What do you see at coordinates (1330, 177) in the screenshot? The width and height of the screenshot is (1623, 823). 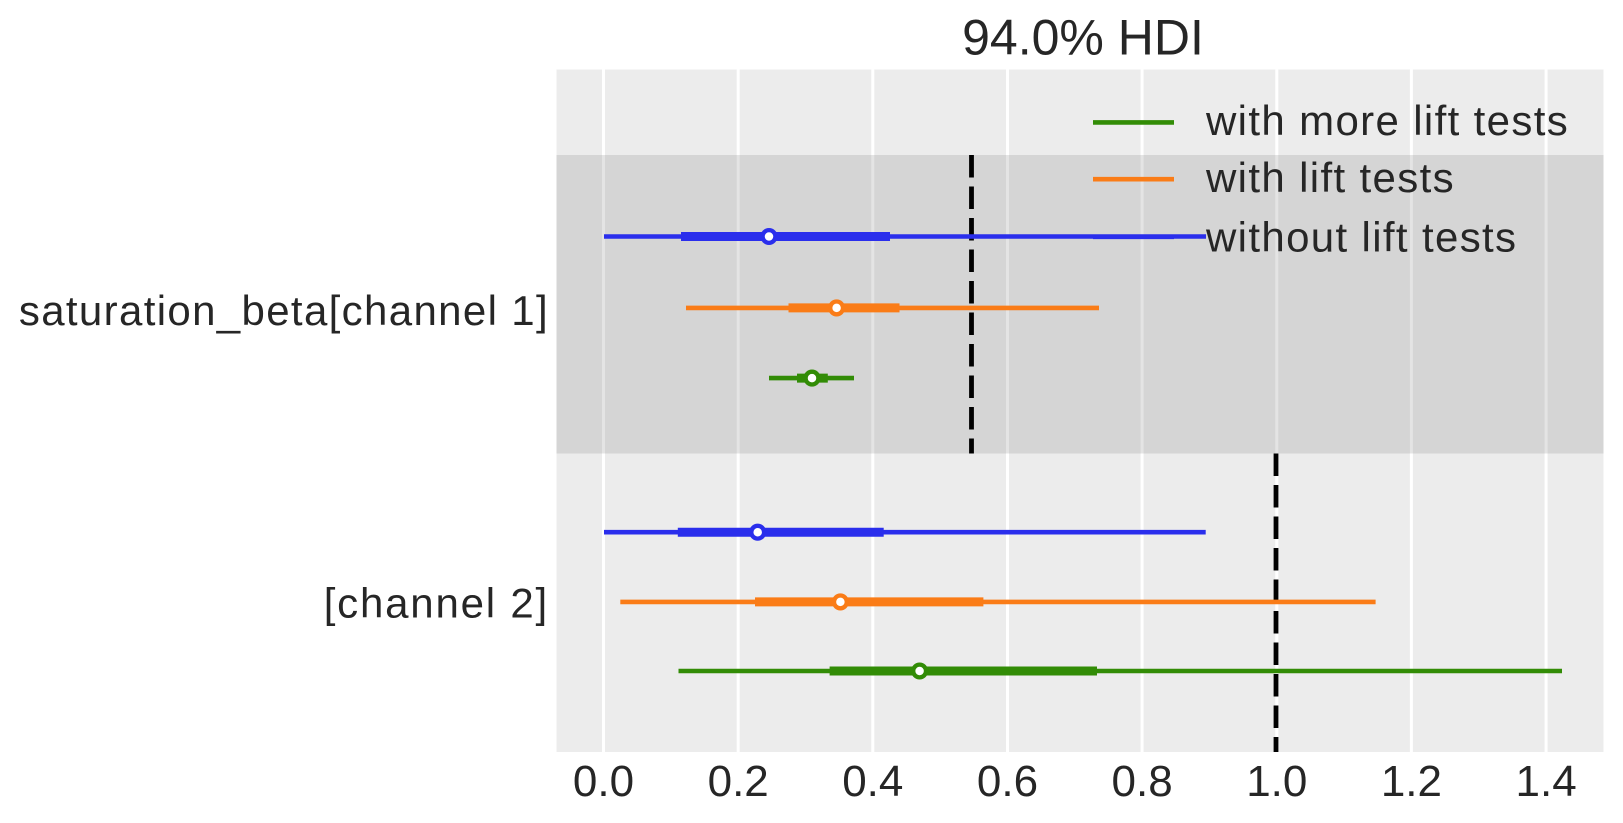 I see `svg-text: with lift tests` at bounding box center [1330, 177].